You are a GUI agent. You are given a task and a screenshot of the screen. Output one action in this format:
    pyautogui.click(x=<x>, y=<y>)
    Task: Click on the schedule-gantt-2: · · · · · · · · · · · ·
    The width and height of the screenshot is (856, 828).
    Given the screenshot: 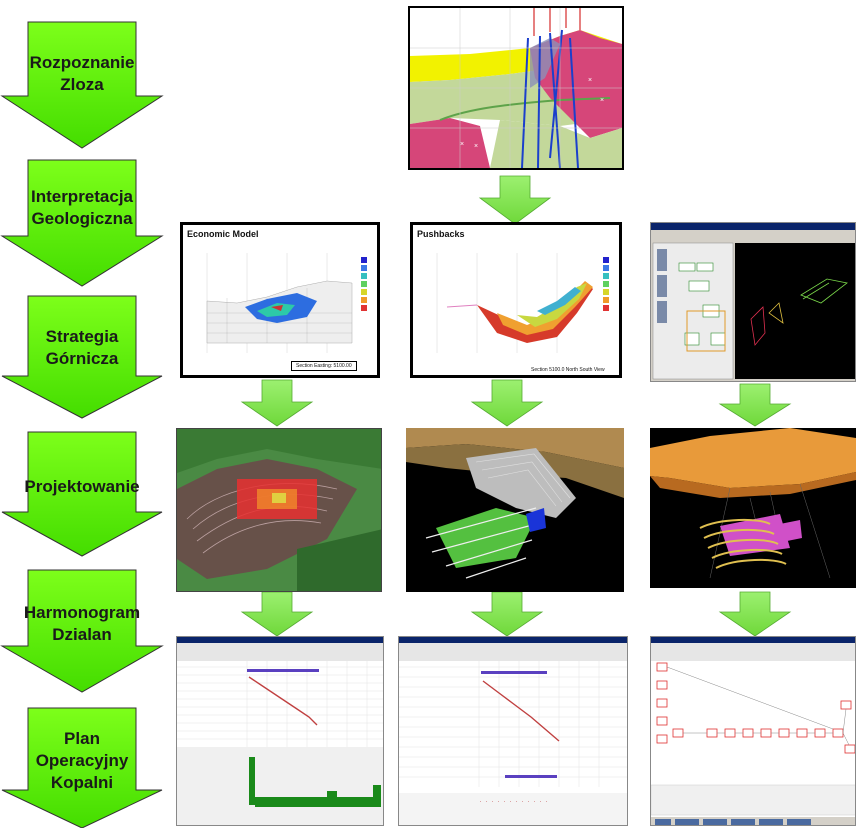 What is the action you would take?
    pyautogui.click(x=513, y=731)
    